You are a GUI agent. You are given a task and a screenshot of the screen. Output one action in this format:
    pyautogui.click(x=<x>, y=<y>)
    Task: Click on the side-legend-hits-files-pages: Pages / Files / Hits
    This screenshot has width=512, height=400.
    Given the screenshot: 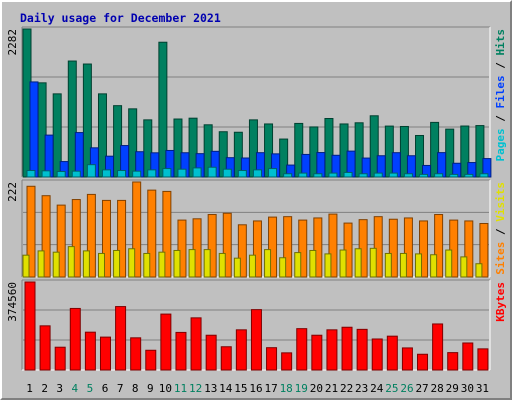 What is the action you would take?
    pyautogui.click(x=500, y=95)
    